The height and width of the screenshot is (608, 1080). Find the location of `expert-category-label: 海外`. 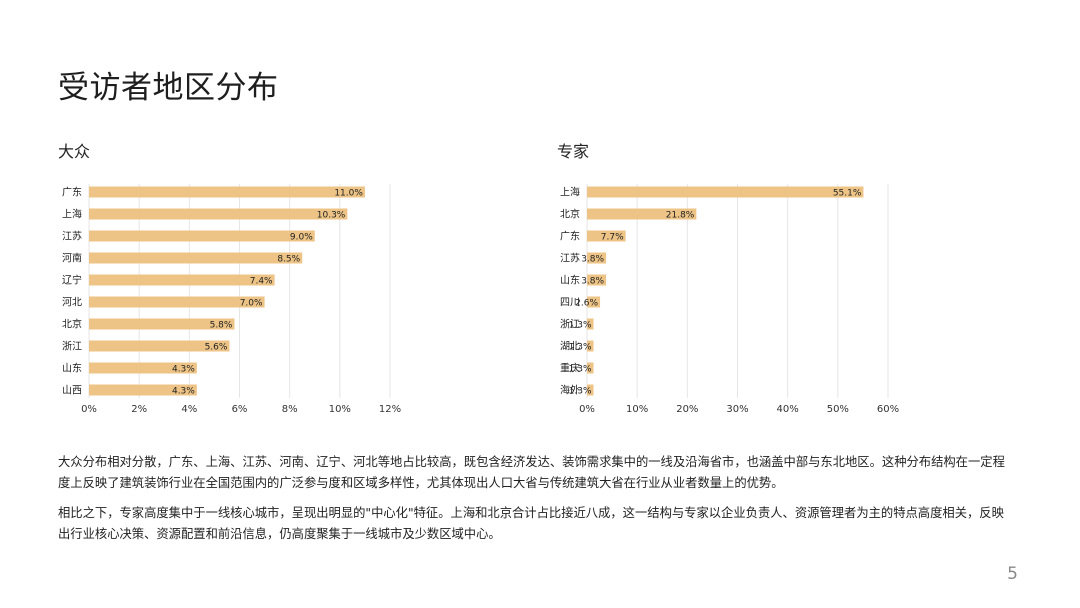

expert-category-label: 海外 is located at coordinates (570, 390).